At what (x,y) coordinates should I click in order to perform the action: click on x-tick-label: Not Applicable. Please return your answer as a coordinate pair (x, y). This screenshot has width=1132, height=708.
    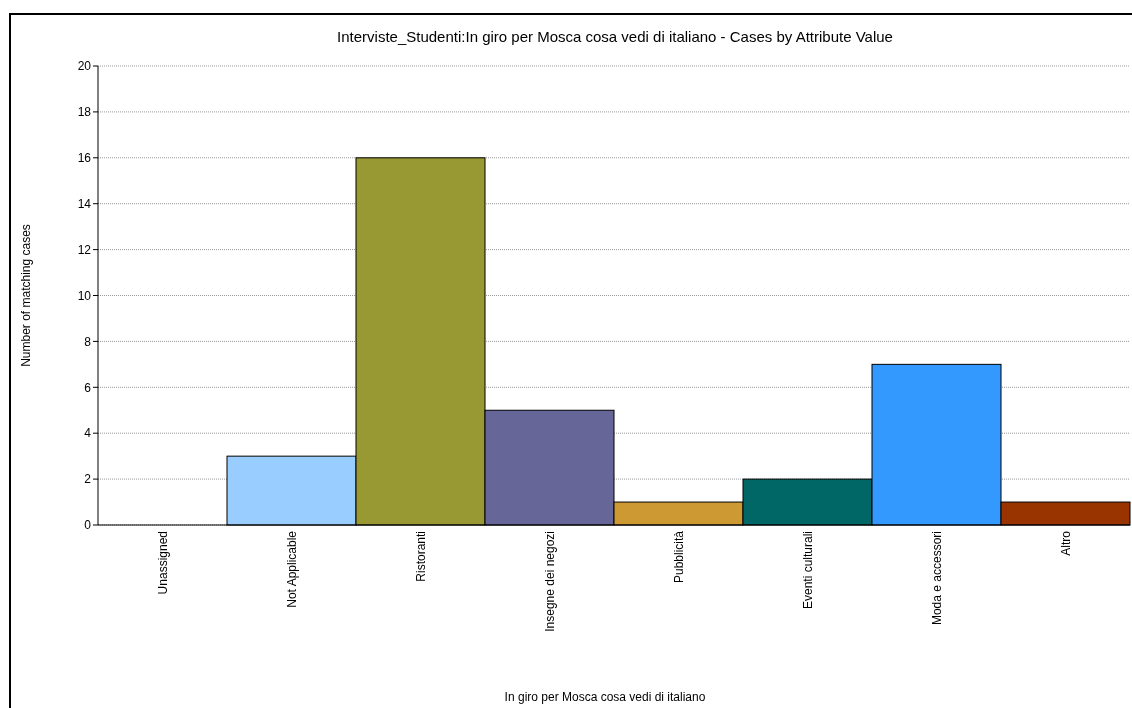
    Looking at the image, I should click on (291, 569).